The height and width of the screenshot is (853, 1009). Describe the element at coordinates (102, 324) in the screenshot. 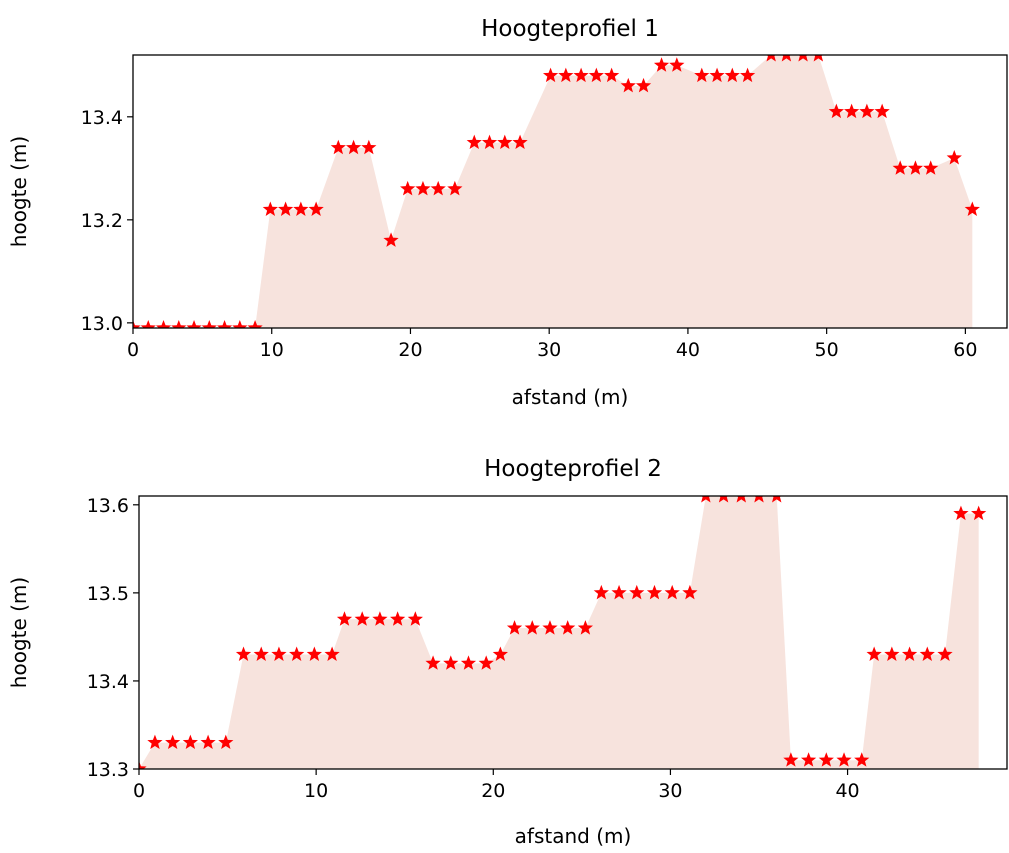

I see `y-tick-label: 13.0` at that location.